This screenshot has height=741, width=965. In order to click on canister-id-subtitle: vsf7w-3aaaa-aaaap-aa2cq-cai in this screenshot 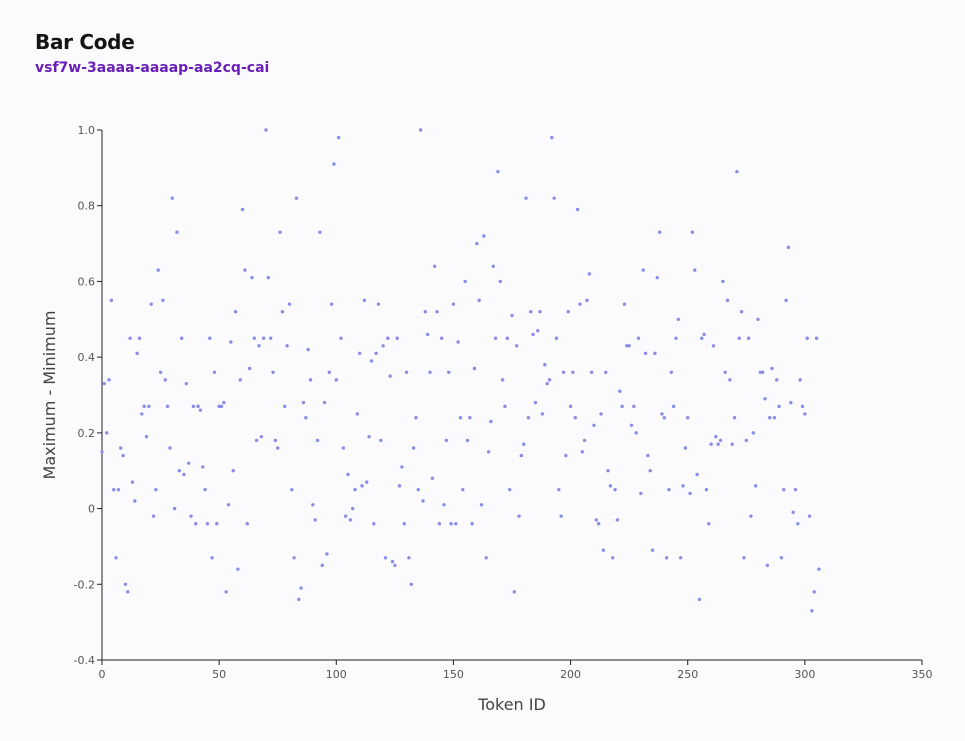, I will do `click(152, 68)`.